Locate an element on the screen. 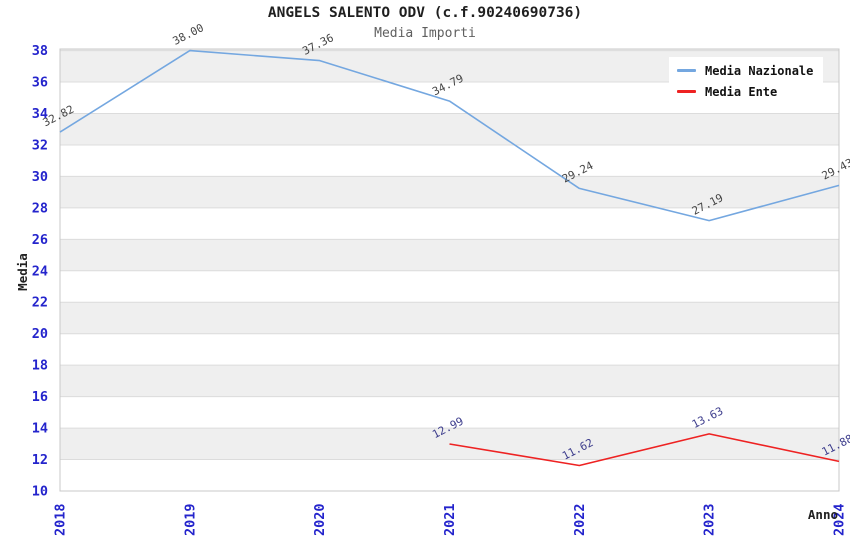 The image size is (850, 550). chart-subtitle: Media Importi is located at coordinates (425, 33).